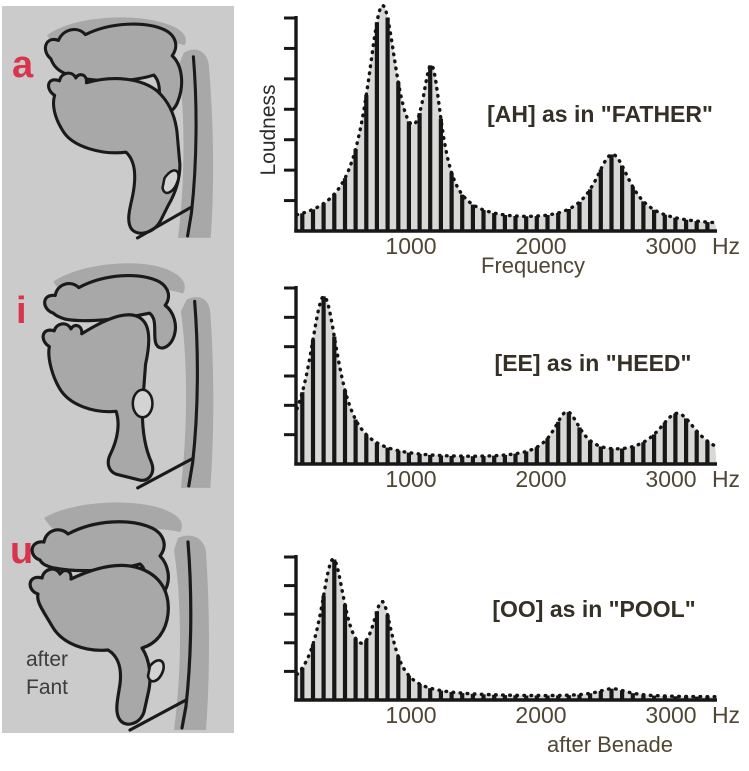  Describe the element at coordinates (127, 376) in the screenshot. I see `vocal-tract-diagram-i` at that location.